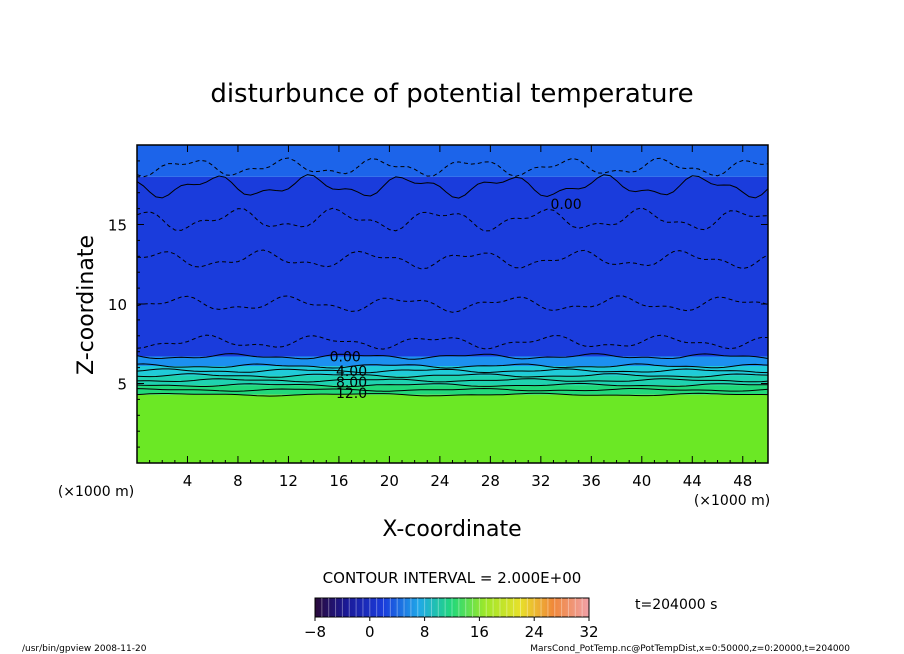 Image resolution: width=904 pixels, height=654 pixels. Describe the element at coordinates (451, 629) in the screenshot. I see `colorbar-axis: −8 0 8 16 24 32` at that location.